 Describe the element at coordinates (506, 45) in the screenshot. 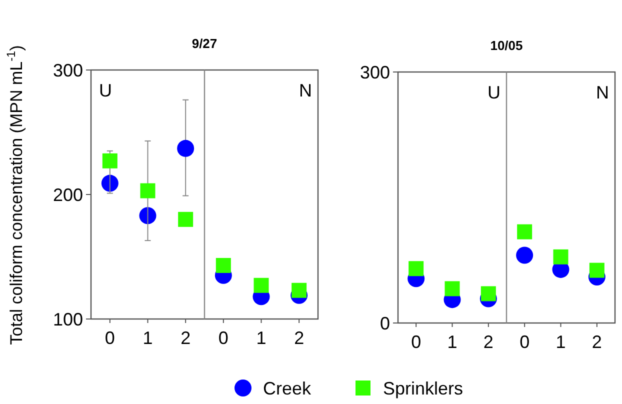

I see `chart-title: 10/05` at that location.